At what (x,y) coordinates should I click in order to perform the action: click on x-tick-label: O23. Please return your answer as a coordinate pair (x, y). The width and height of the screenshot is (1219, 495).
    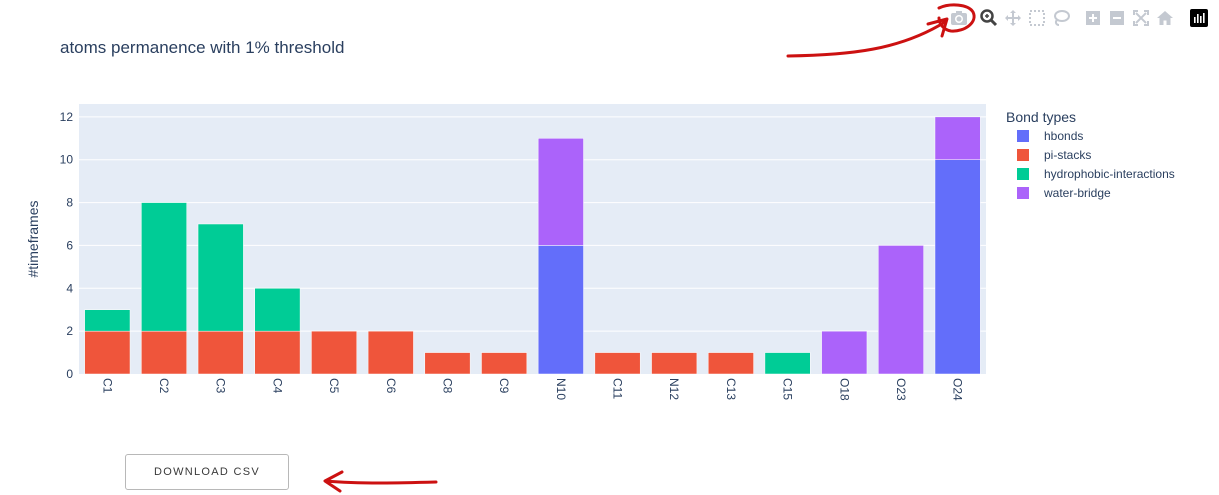
    Looking at the image, I should click on (901, 389).